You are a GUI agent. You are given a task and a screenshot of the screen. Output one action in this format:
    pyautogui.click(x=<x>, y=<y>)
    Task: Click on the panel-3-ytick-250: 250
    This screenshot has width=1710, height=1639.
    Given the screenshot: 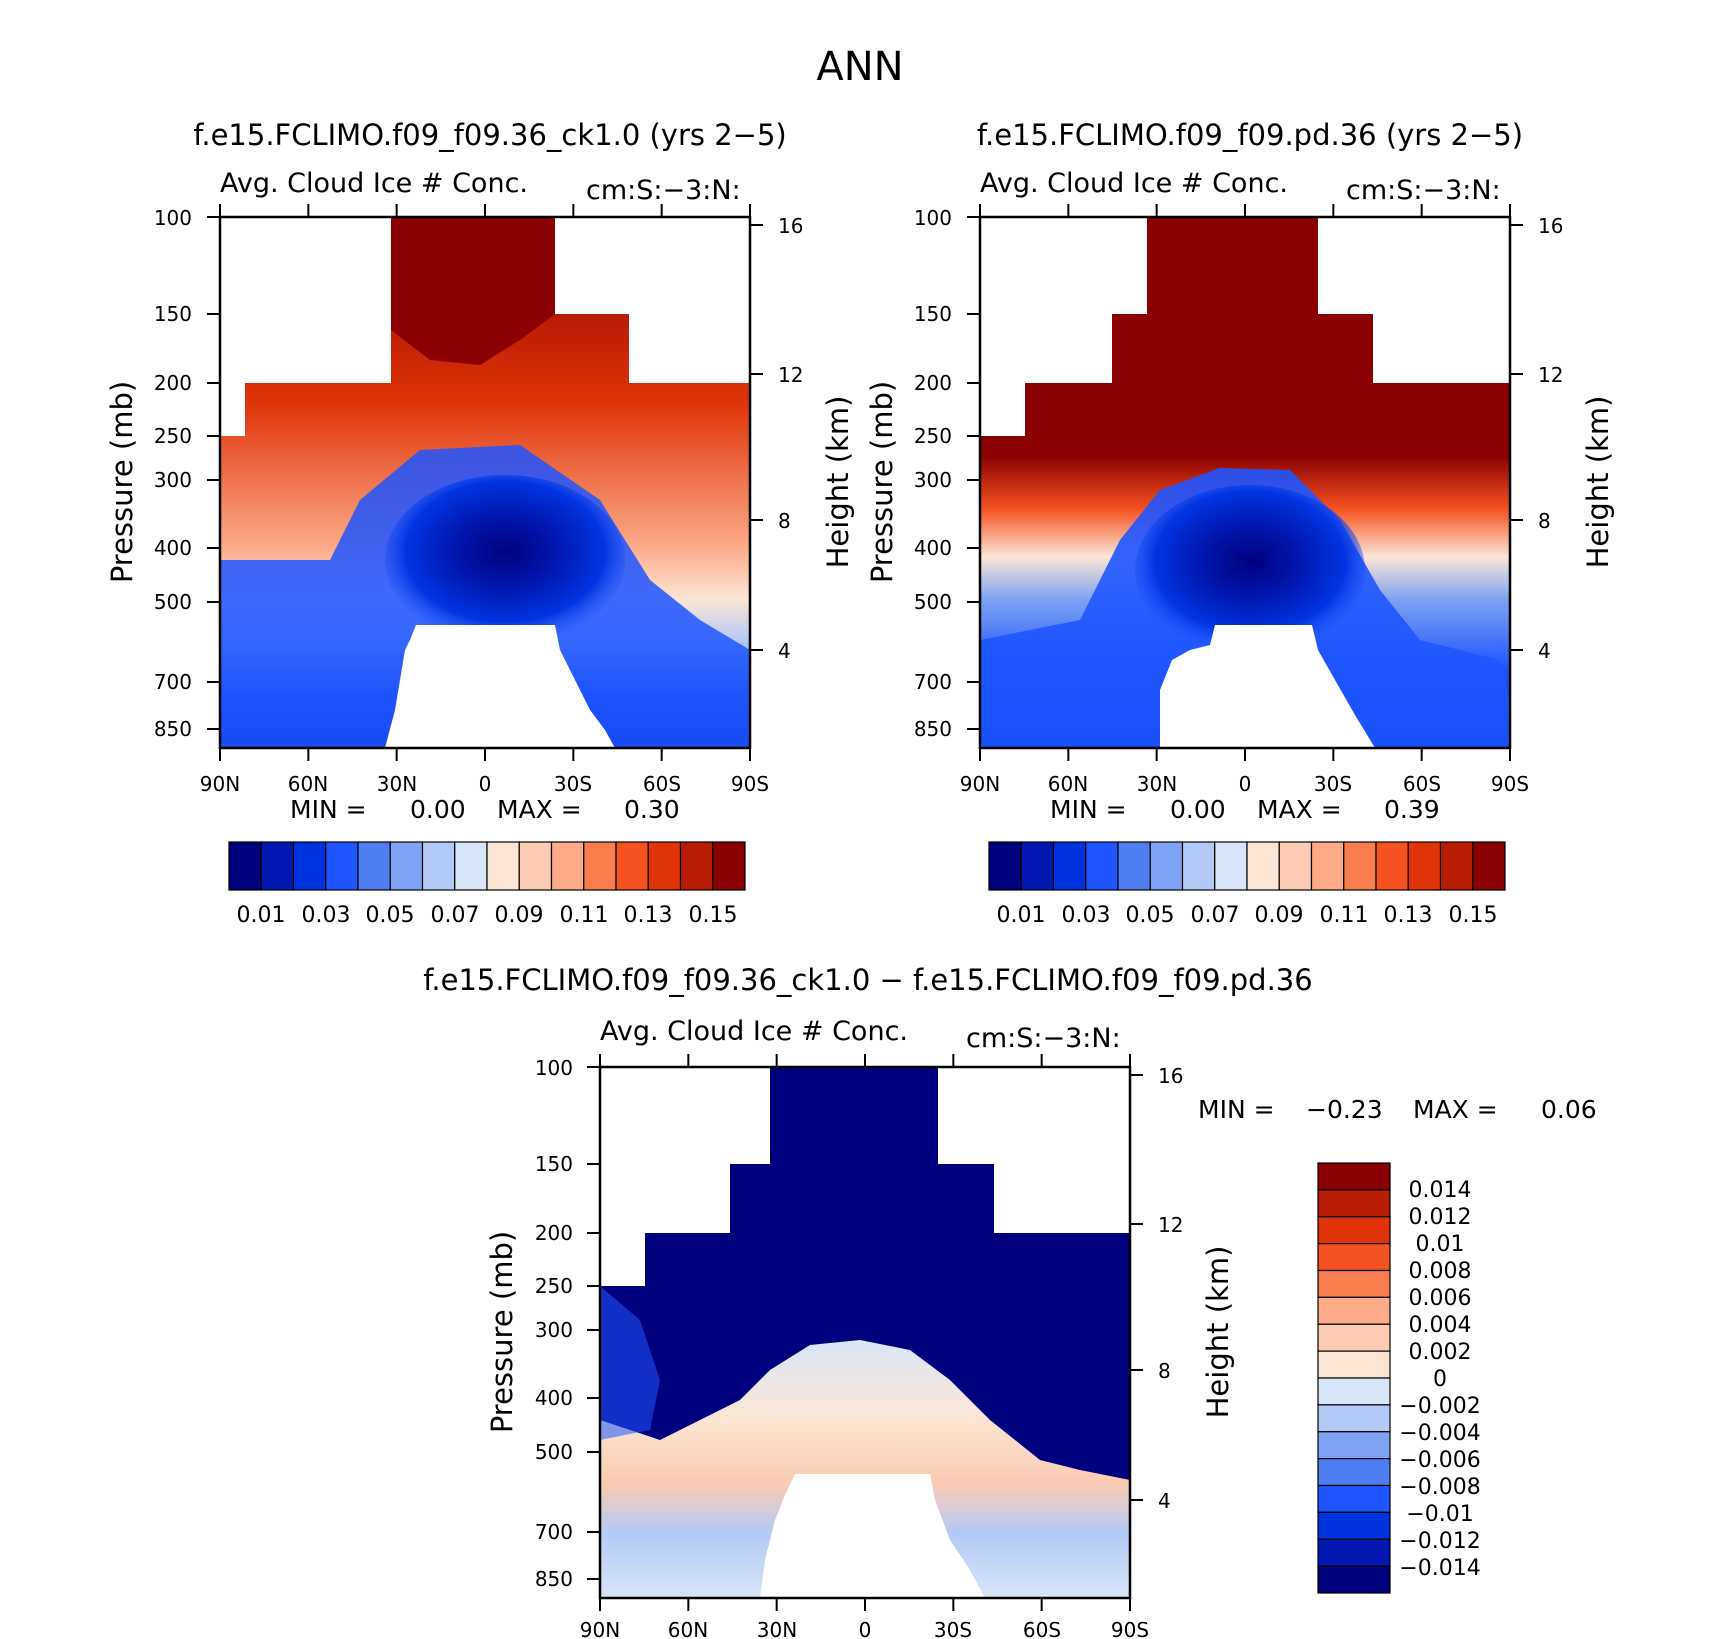 What is the action you would take?
    pyautogui.click(x=554, y=1286)
    